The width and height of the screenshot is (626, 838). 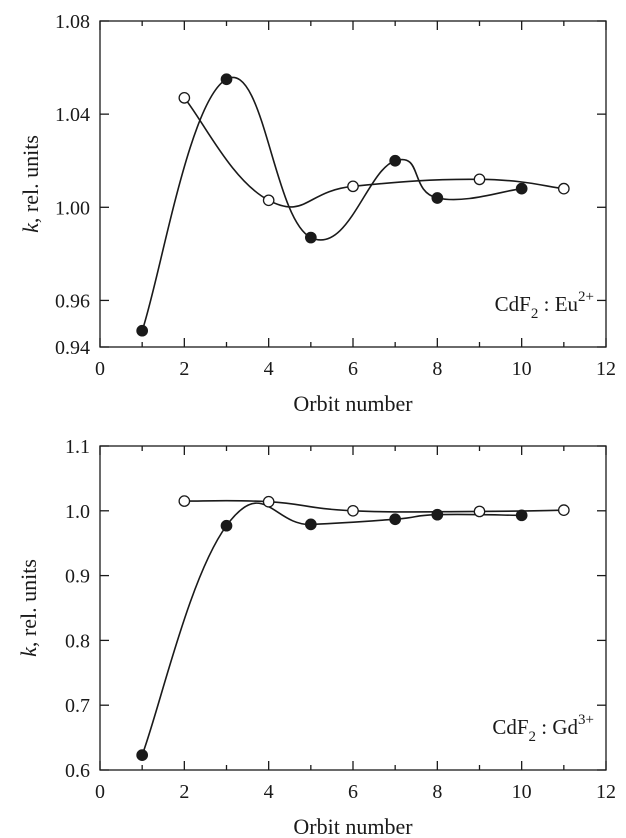 I want to click on annotation-ion: : Gd, so click(x=557, y=727).